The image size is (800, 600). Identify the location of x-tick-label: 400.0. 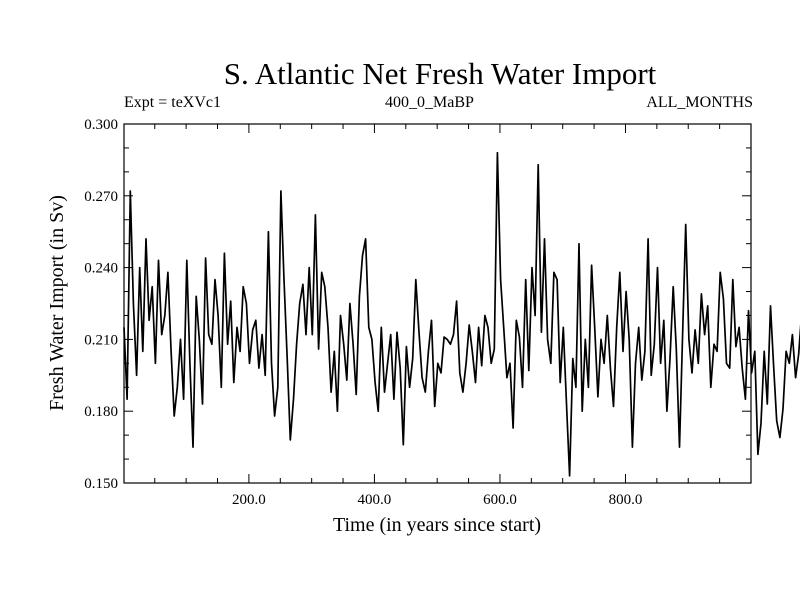
(375, 500).